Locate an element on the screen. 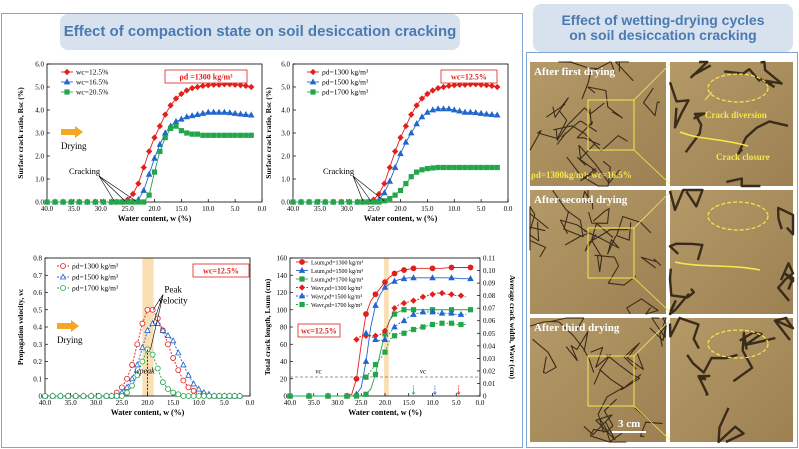 This screenshot has width=799, height=449. legend-label: ρd=1700 kg/m³ is located at coordinates (95, 288).